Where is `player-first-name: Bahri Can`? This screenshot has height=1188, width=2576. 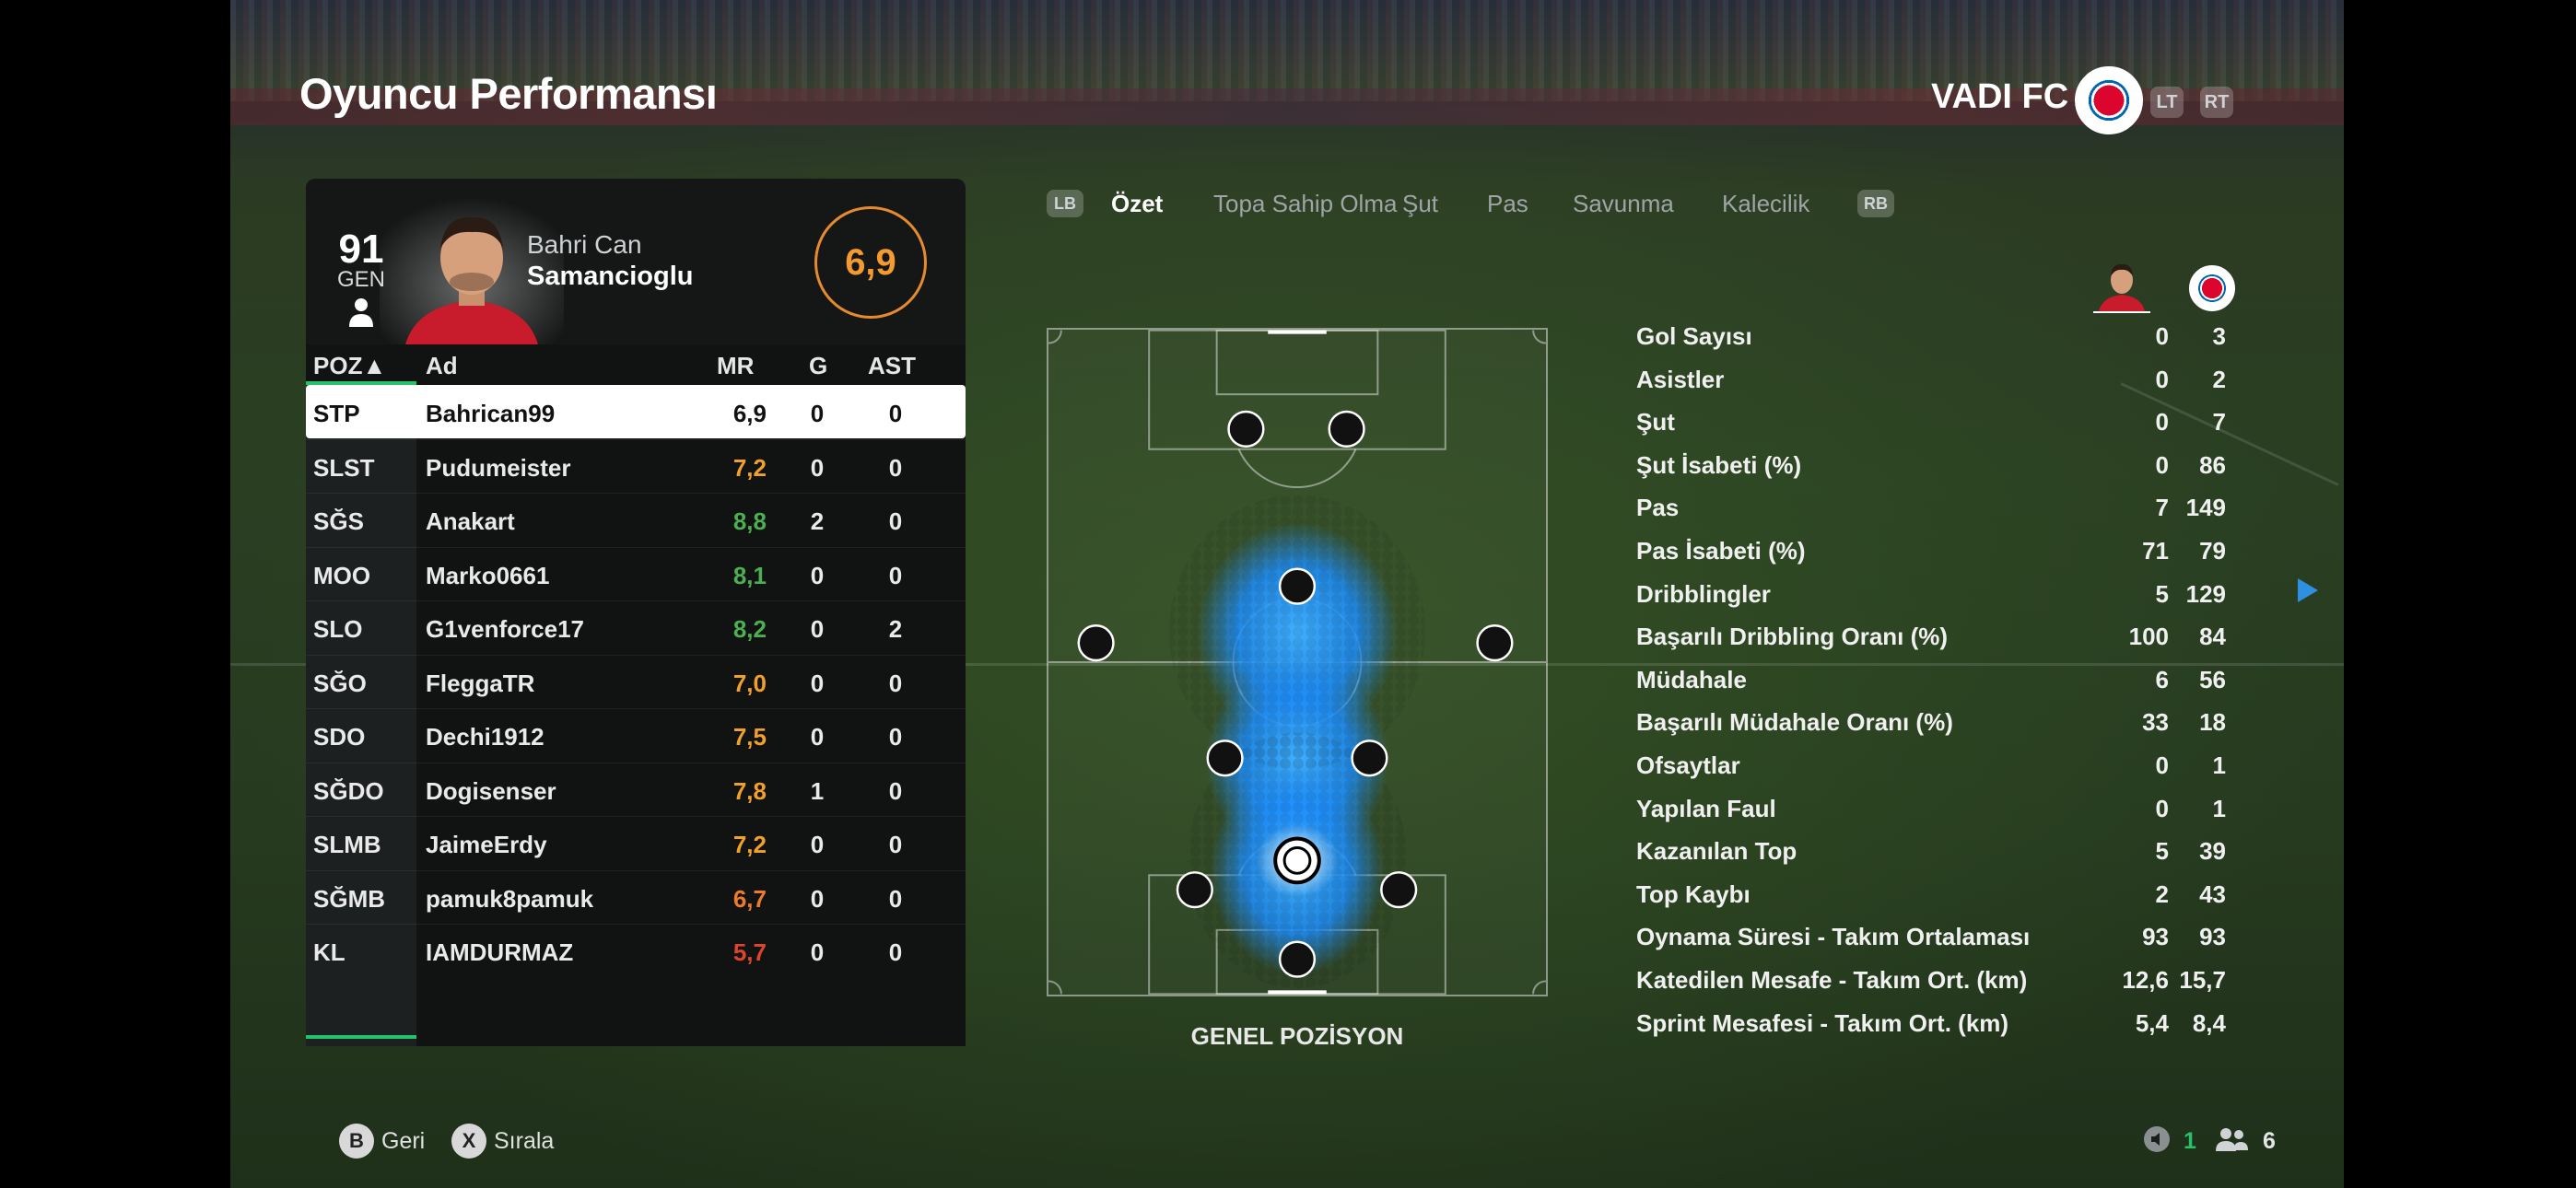 player-first-name: Bahri Can is located at coordinates (584, 244).